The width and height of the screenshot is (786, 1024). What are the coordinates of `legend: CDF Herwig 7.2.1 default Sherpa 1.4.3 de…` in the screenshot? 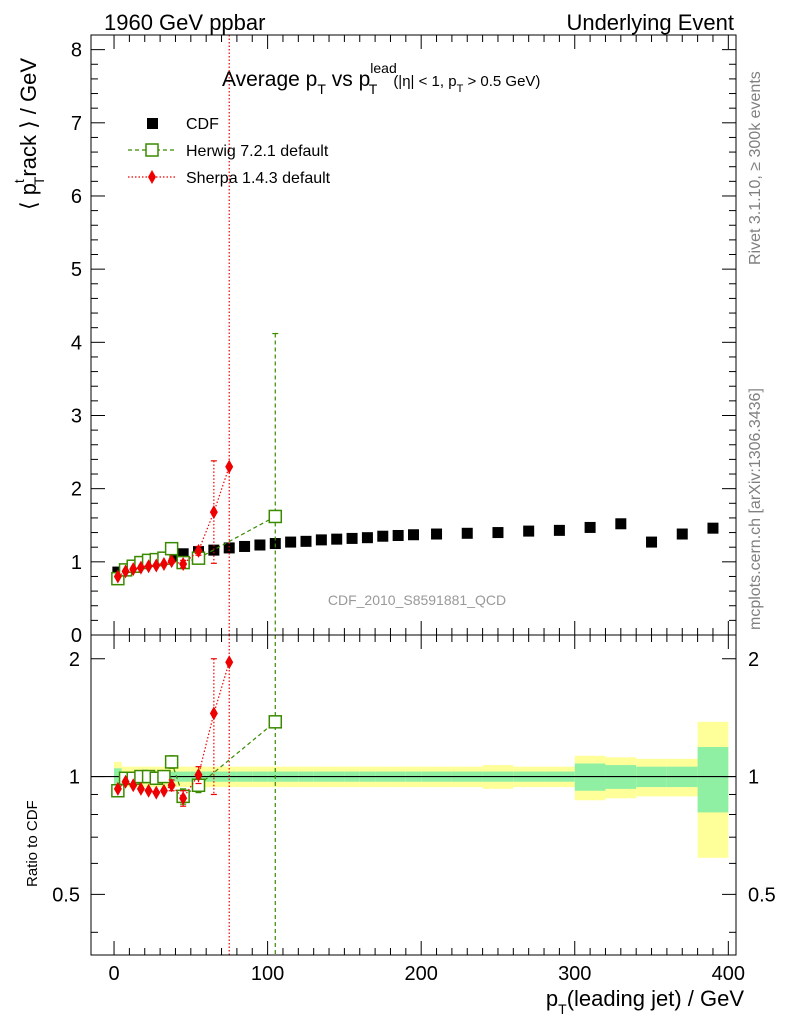 It's located at (229, 151).